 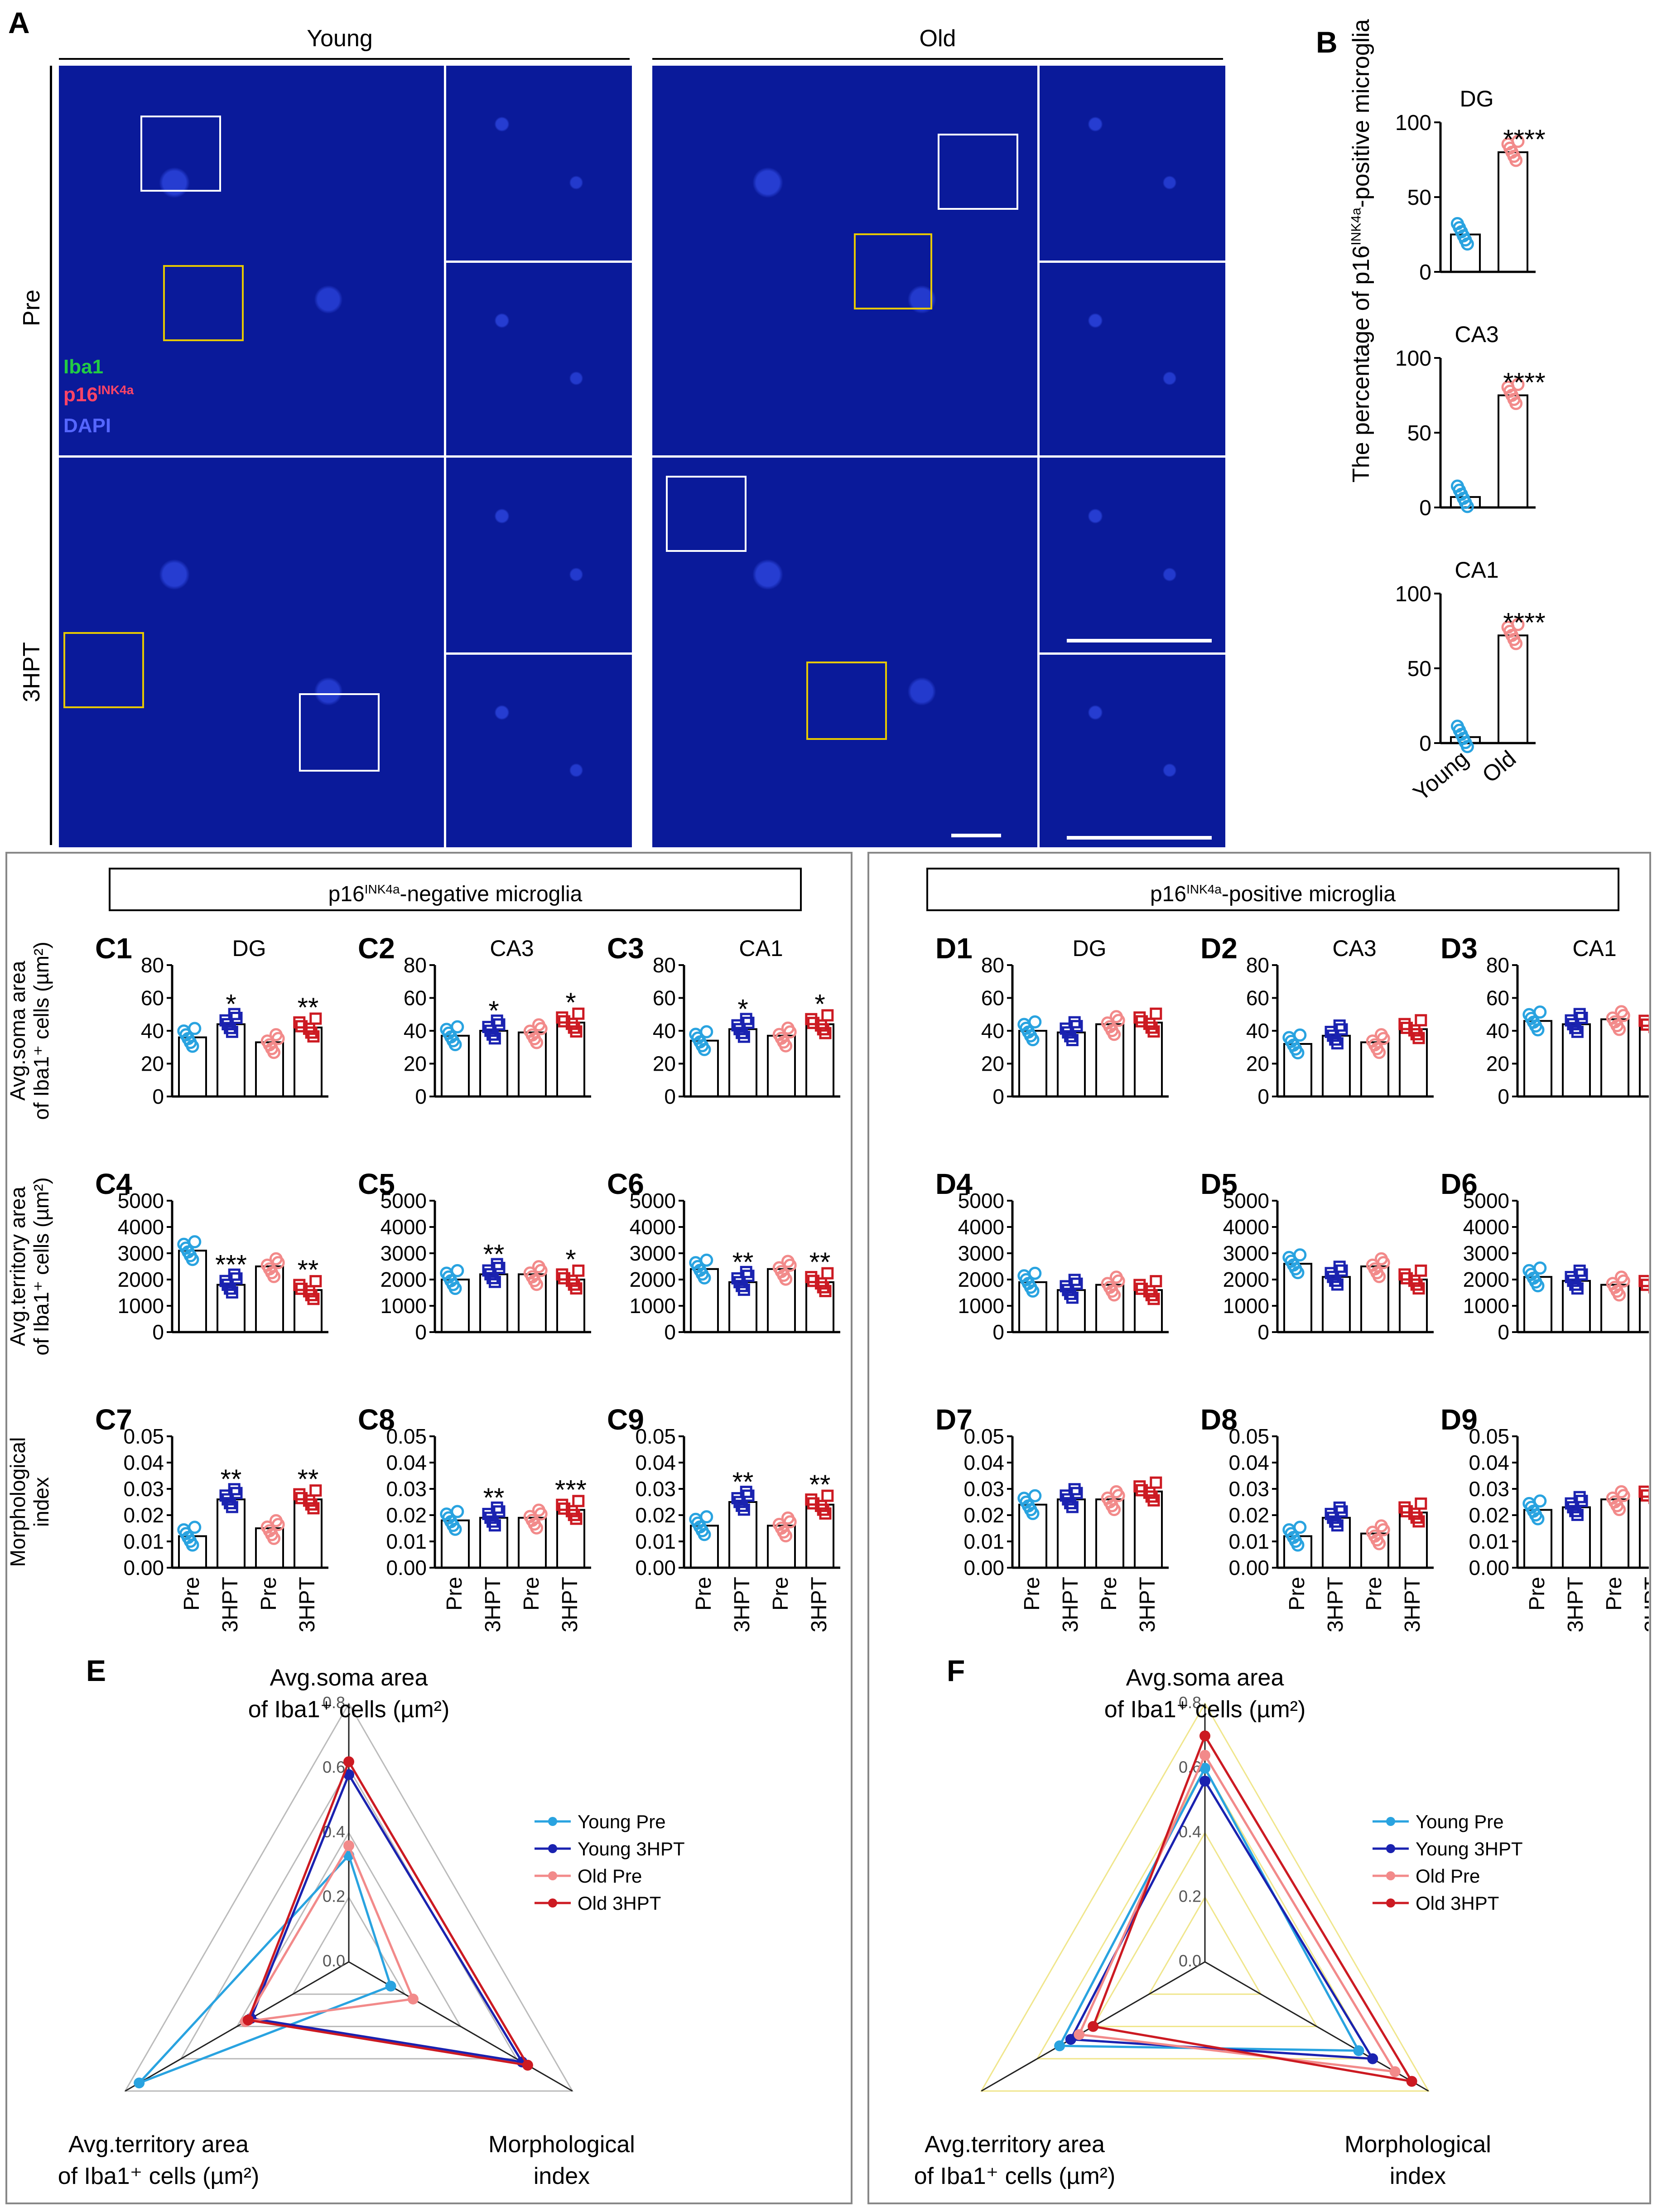 What do you see at coordinates (349, 1929) in the screenshot?
I see `radar-gridline` at bounding box center [349, 1929].